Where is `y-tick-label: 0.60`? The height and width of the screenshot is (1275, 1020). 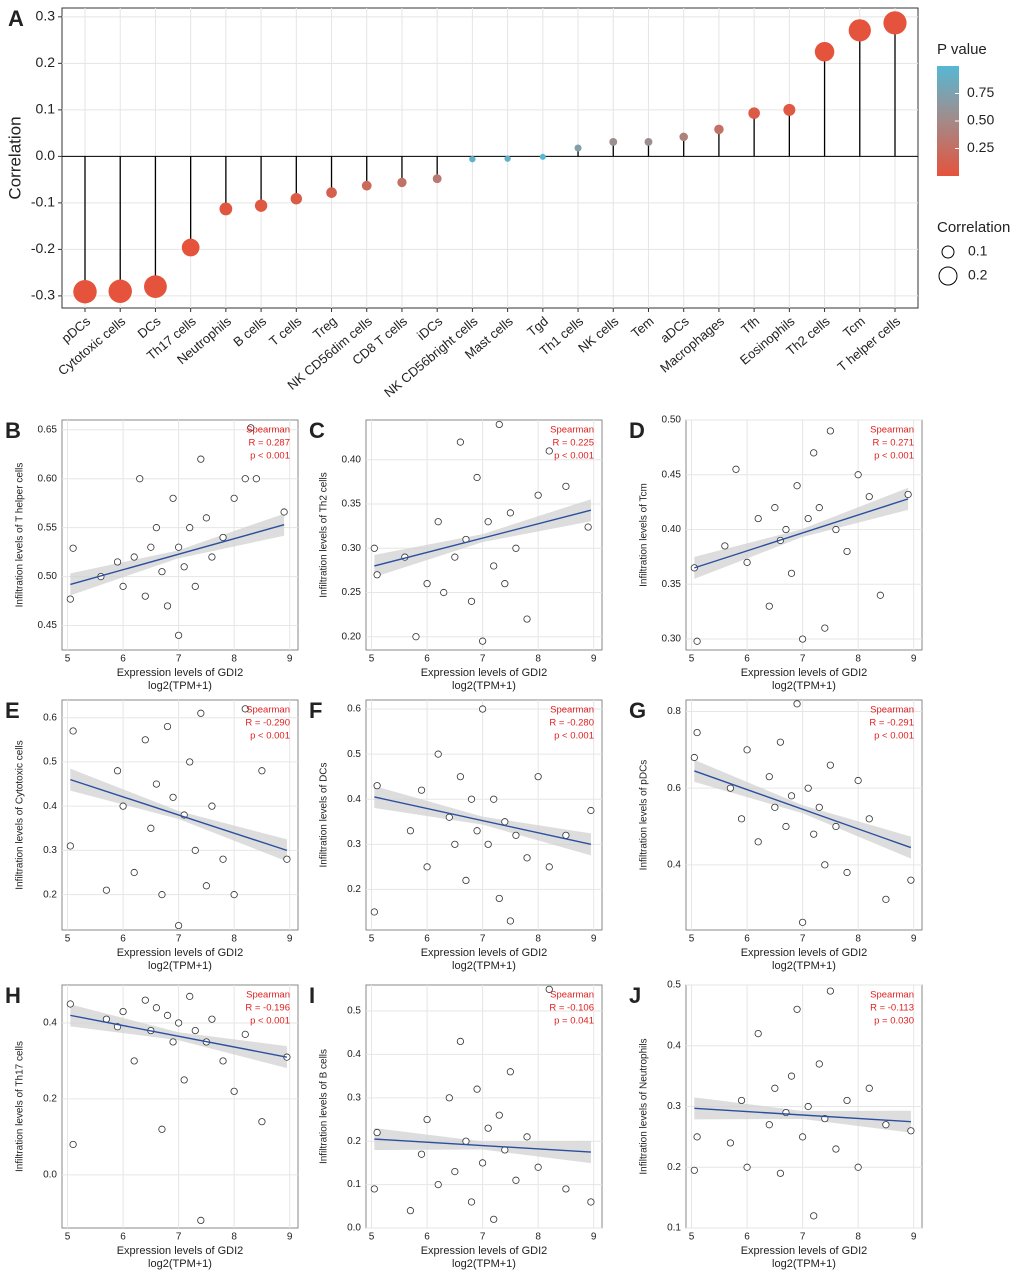
y-tick-label: 0.60 is located at coordinates (48, 478).